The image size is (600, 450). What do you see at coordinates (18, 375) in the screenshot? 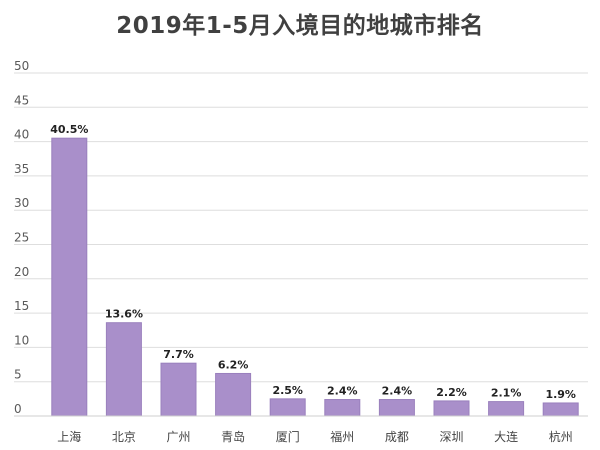
I see `y-tick-label: 5` at bounding box center [18, 375].